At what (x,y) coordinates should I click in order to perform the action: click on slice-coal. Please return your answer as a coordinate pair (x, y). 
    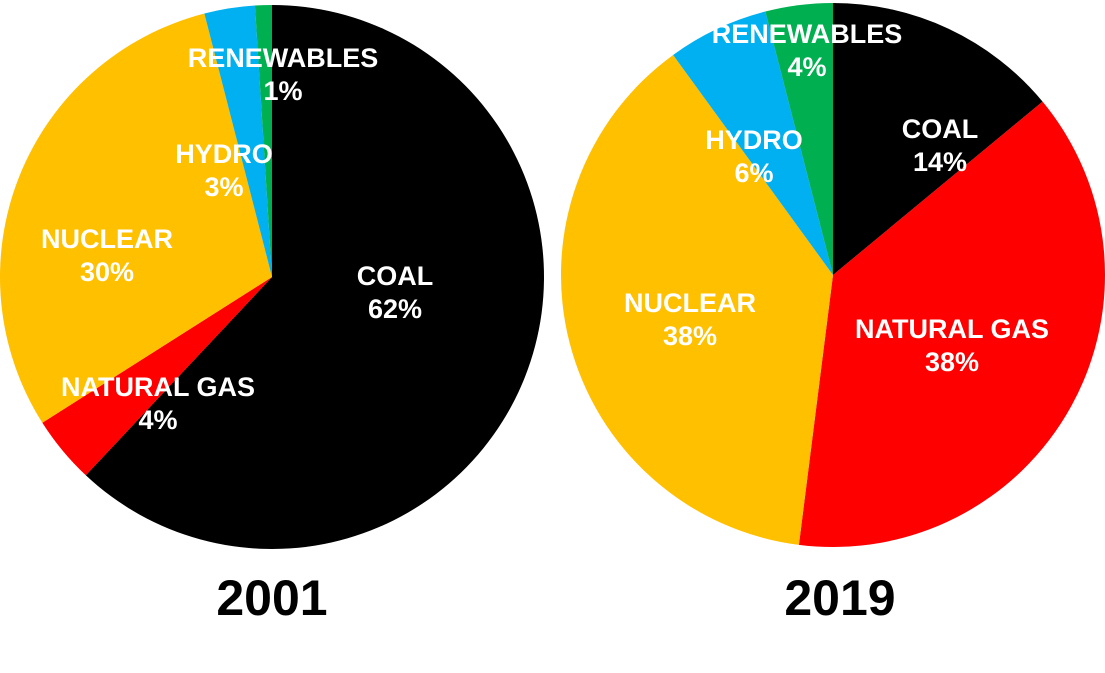
    Looking at the image, I should click on (938, 139).